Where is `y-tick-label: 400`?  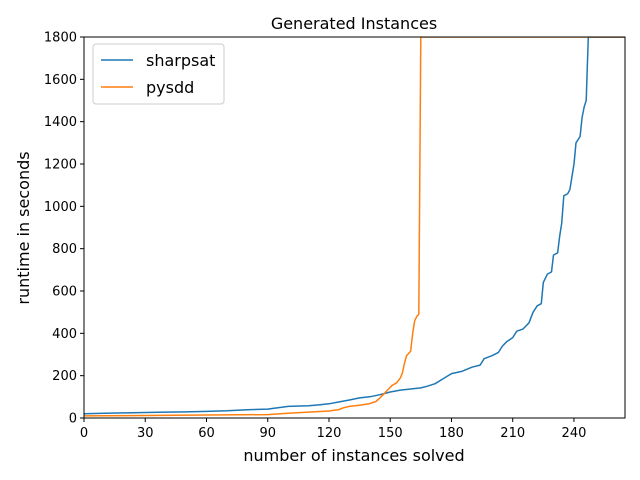 y-tick-label: 400 is located at coordinates (64, 334).